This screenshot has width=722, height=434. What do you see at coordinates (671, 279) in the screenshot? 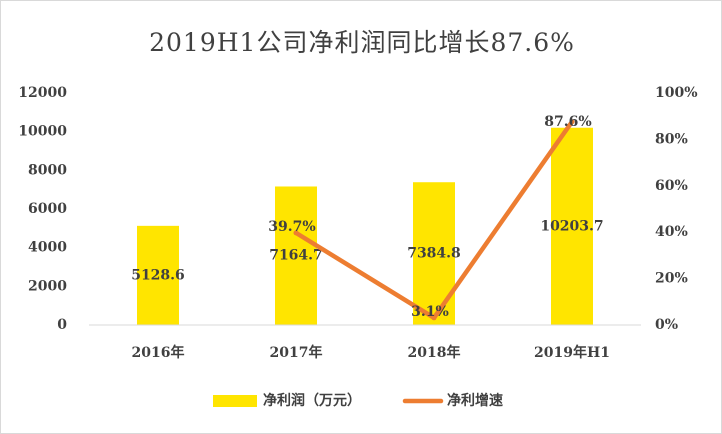
I see `y-right-tick-label: 20%` at bounding box center [671, 279].